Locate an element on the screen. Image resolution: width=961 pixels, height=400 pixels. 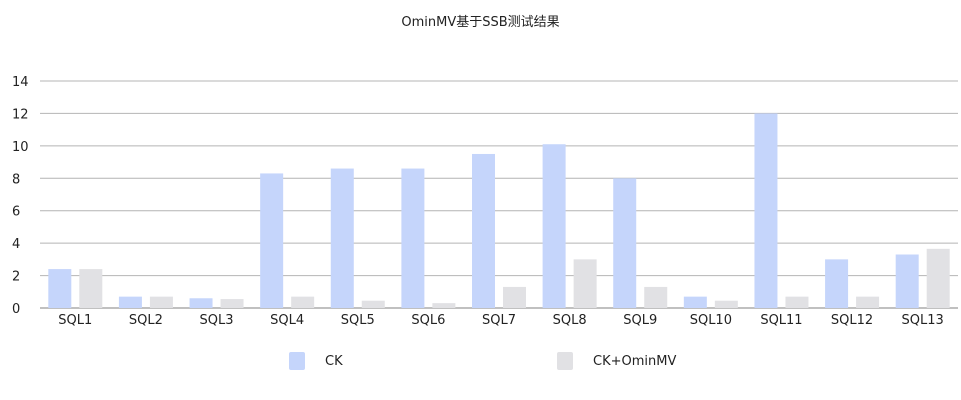
legend: CK CK+OminMV is located at coordinates (480, 364).